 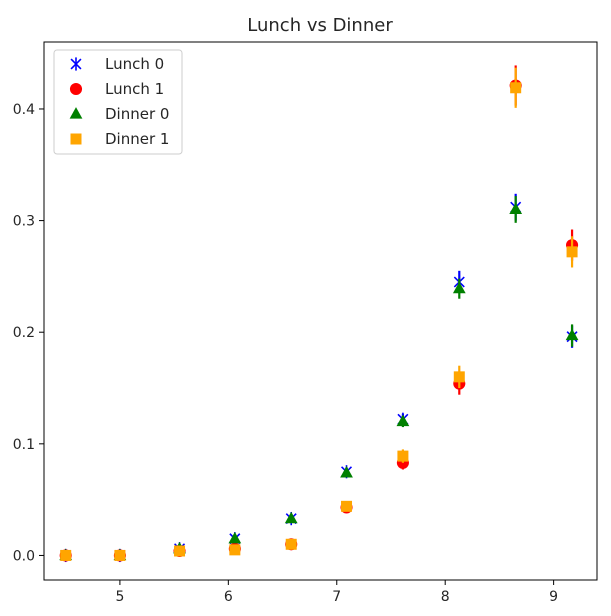 What do you see at coordinates (24, 445) in the screenshot?
I see `y-tick-label: 0.1` at bounding box center [24, 445].